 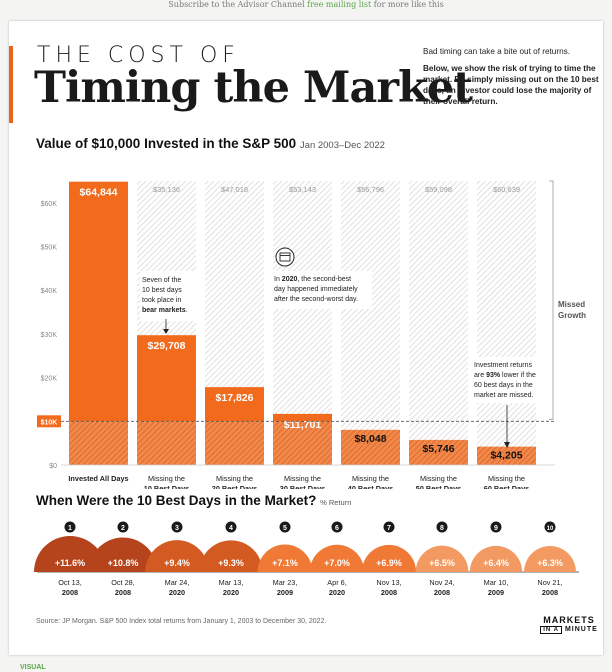 I want to click on return-label: +6.9%, so click(x=389, y=563).